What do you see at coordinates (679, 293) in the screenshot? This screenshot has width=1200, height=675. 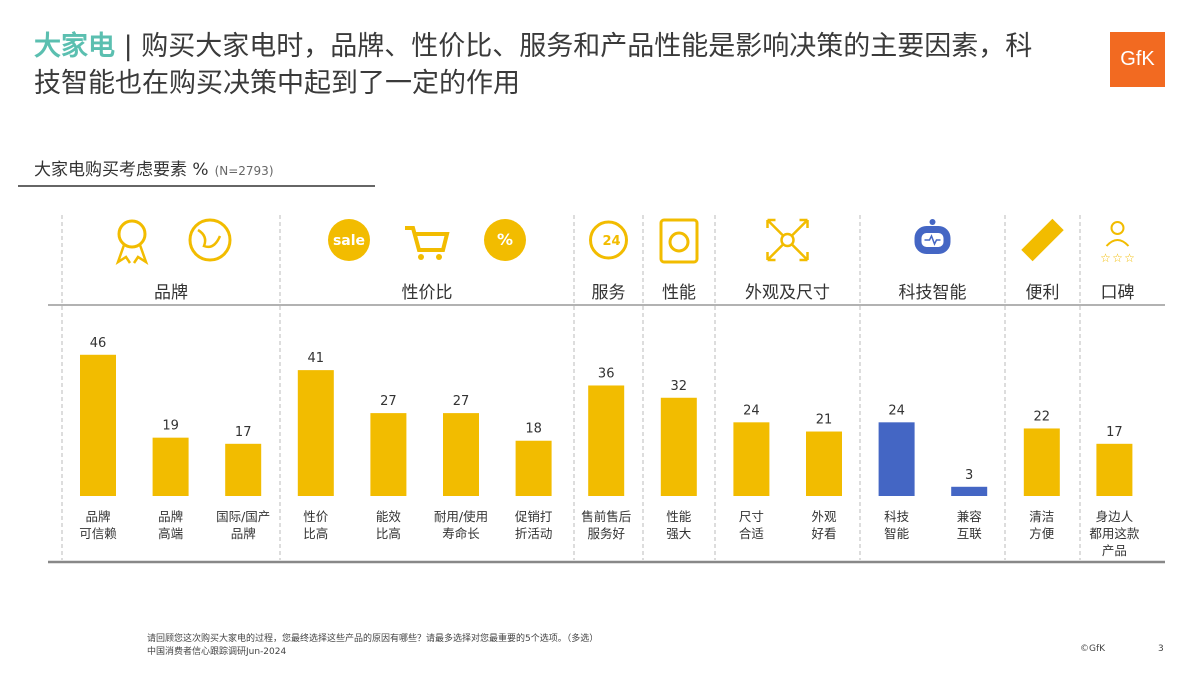 I see `group-label: 性能` at bounding box center [679, 293].